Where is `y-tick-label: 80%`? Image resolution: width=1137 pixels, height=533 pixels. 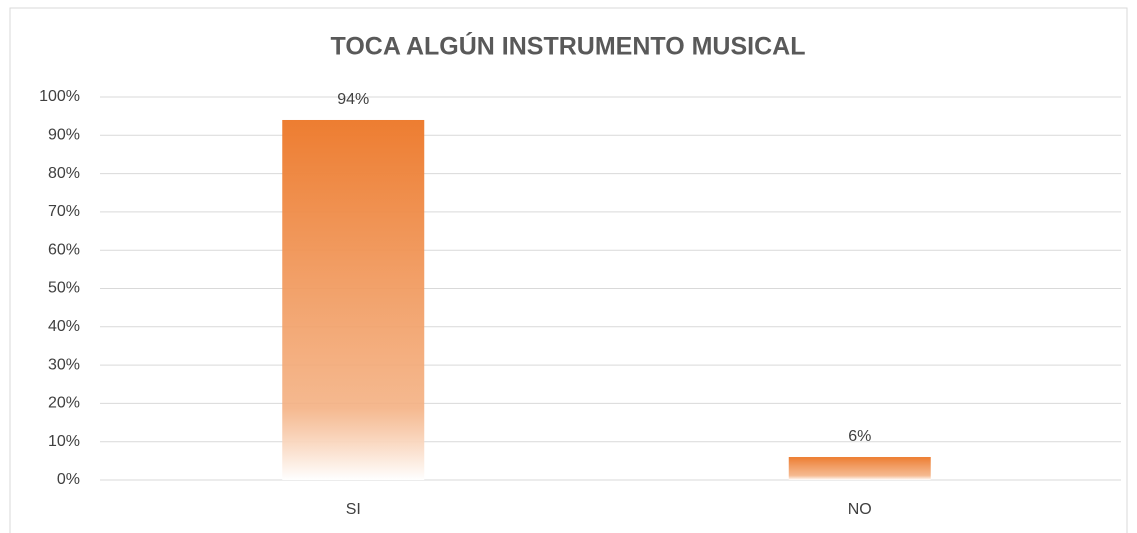
y-tick-label: 80% is located at coordinates (64, 173).